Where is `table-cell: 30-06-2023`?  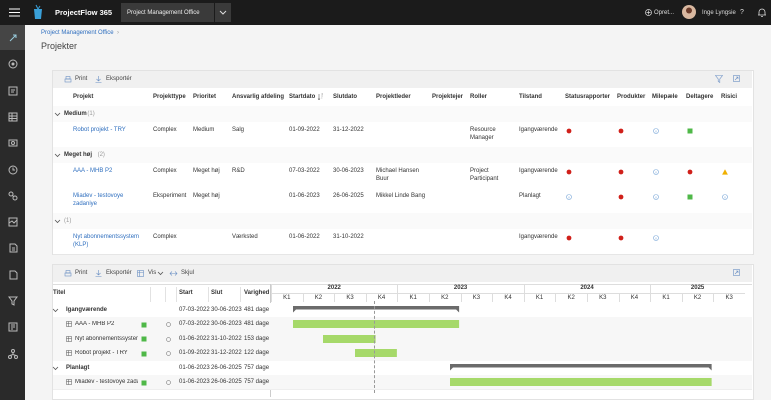
table-cell: 30-06-2023 is located at coordinates (348, 171).